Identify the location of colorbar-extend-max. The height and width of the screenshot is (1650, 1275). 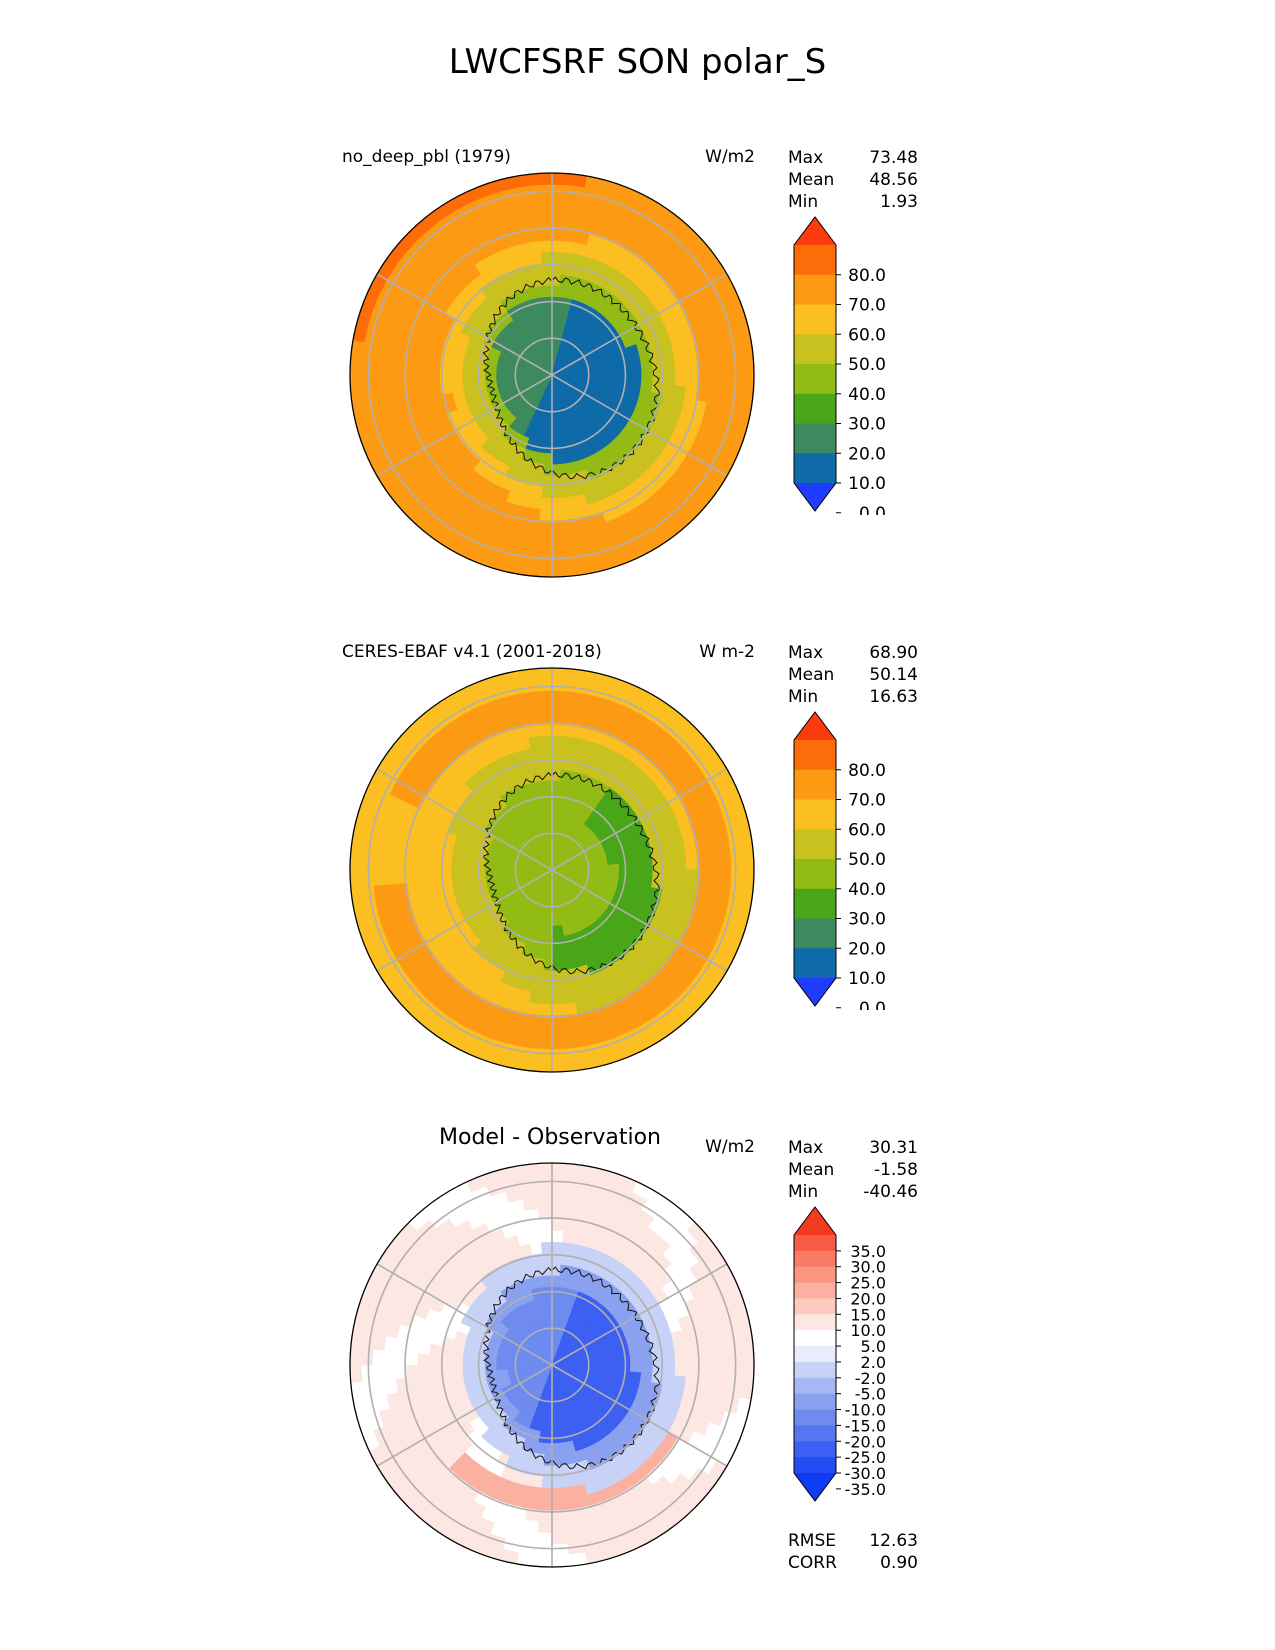
(815, 1221).